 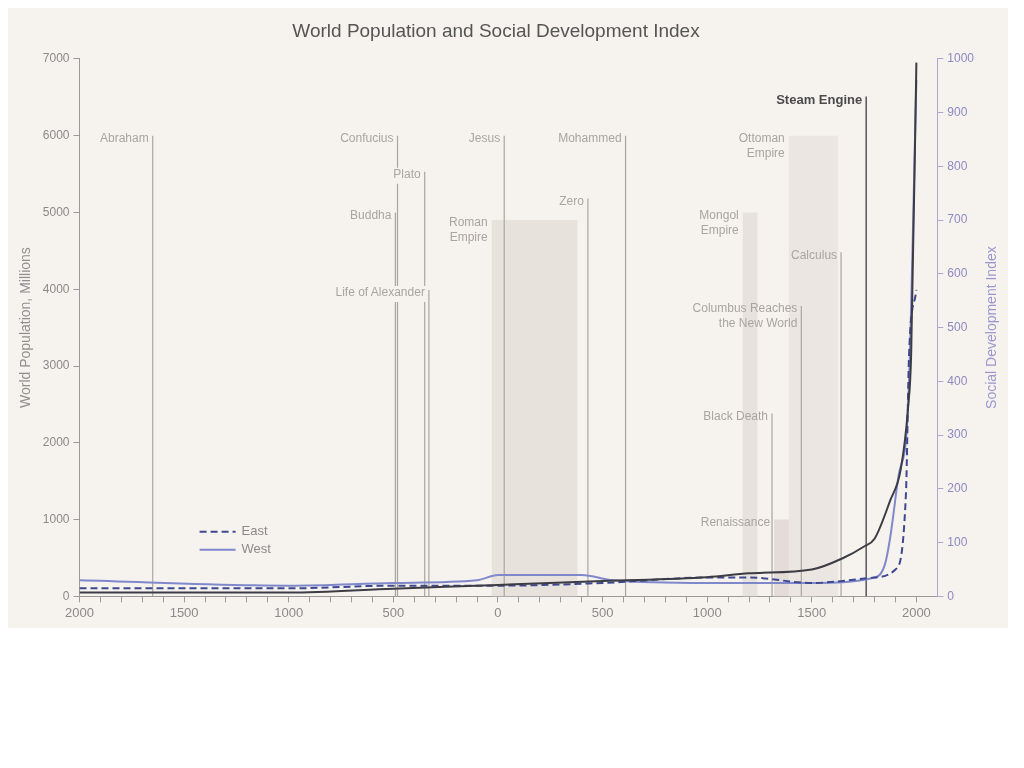 What do you see at coordinates (56, 288) in the screenshot?
I see `y-tick-label: 4000` at bounding box center [56, 288].